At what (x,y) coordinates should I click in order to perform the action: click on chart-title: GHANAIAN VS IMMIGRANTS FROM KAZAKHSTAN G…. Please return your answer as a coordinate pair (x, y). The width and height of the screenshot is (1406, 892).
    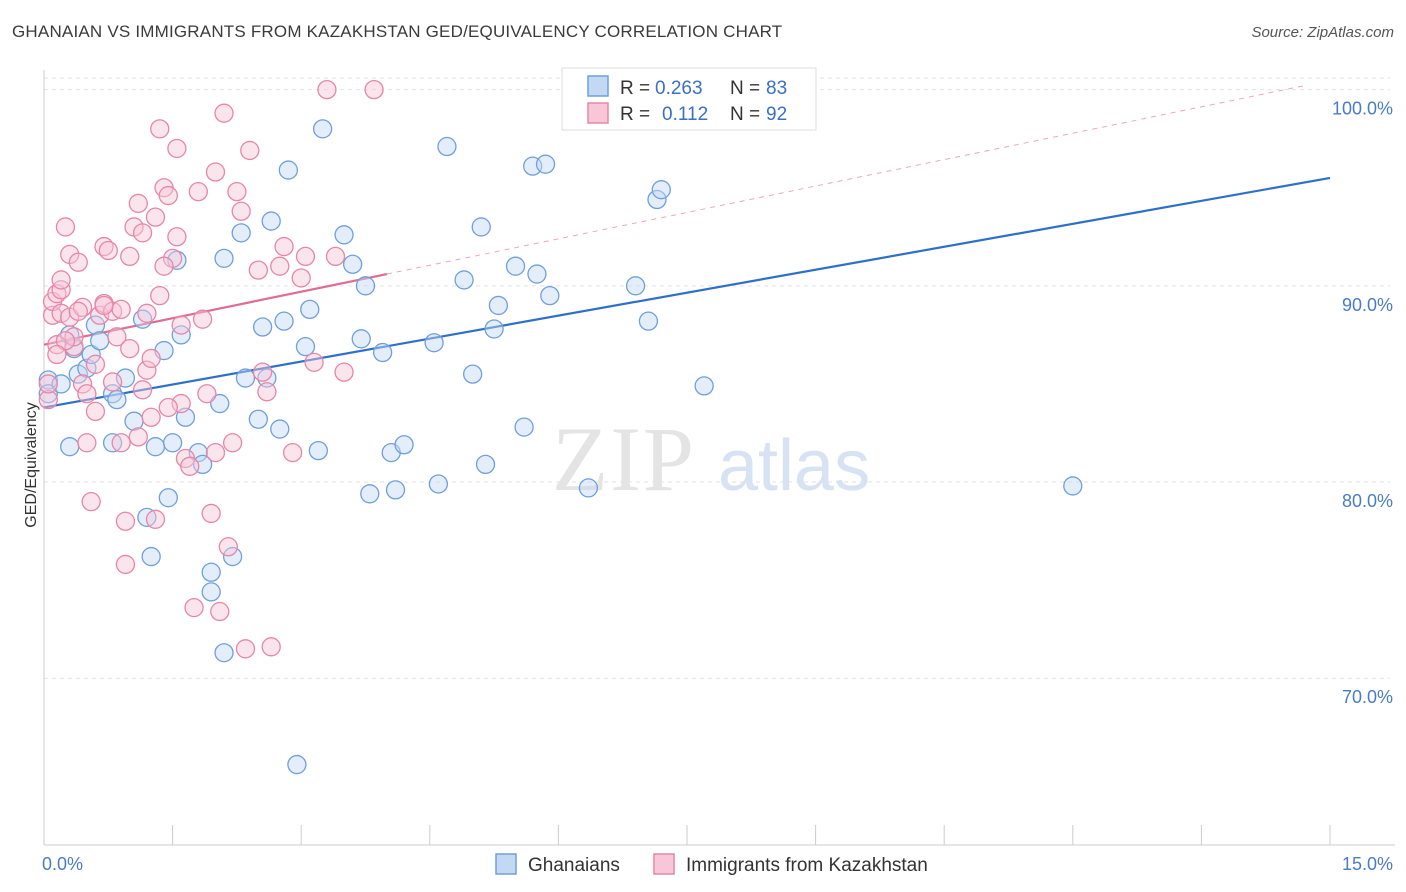
    Looking at the image, I should click on (397, 31).